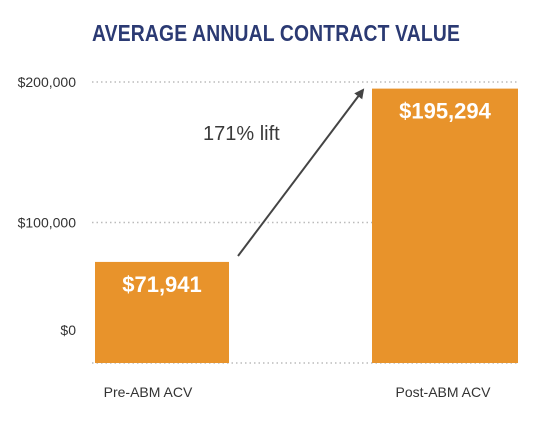 This screenshot has height=430, width=548. Describe the element at coordinates (301, 172) in the screenshot. I see `lift-arrow` at that location.